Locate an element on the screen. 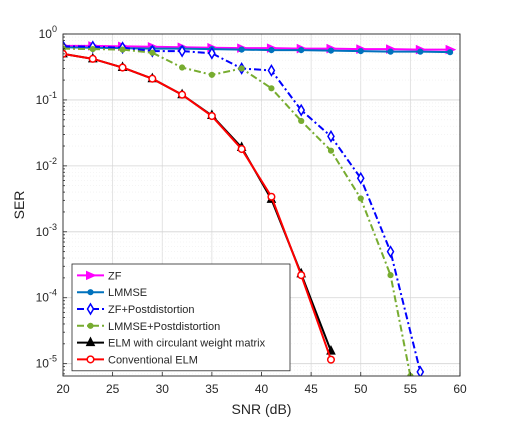  legend-box is located at coordinates (181, 317).